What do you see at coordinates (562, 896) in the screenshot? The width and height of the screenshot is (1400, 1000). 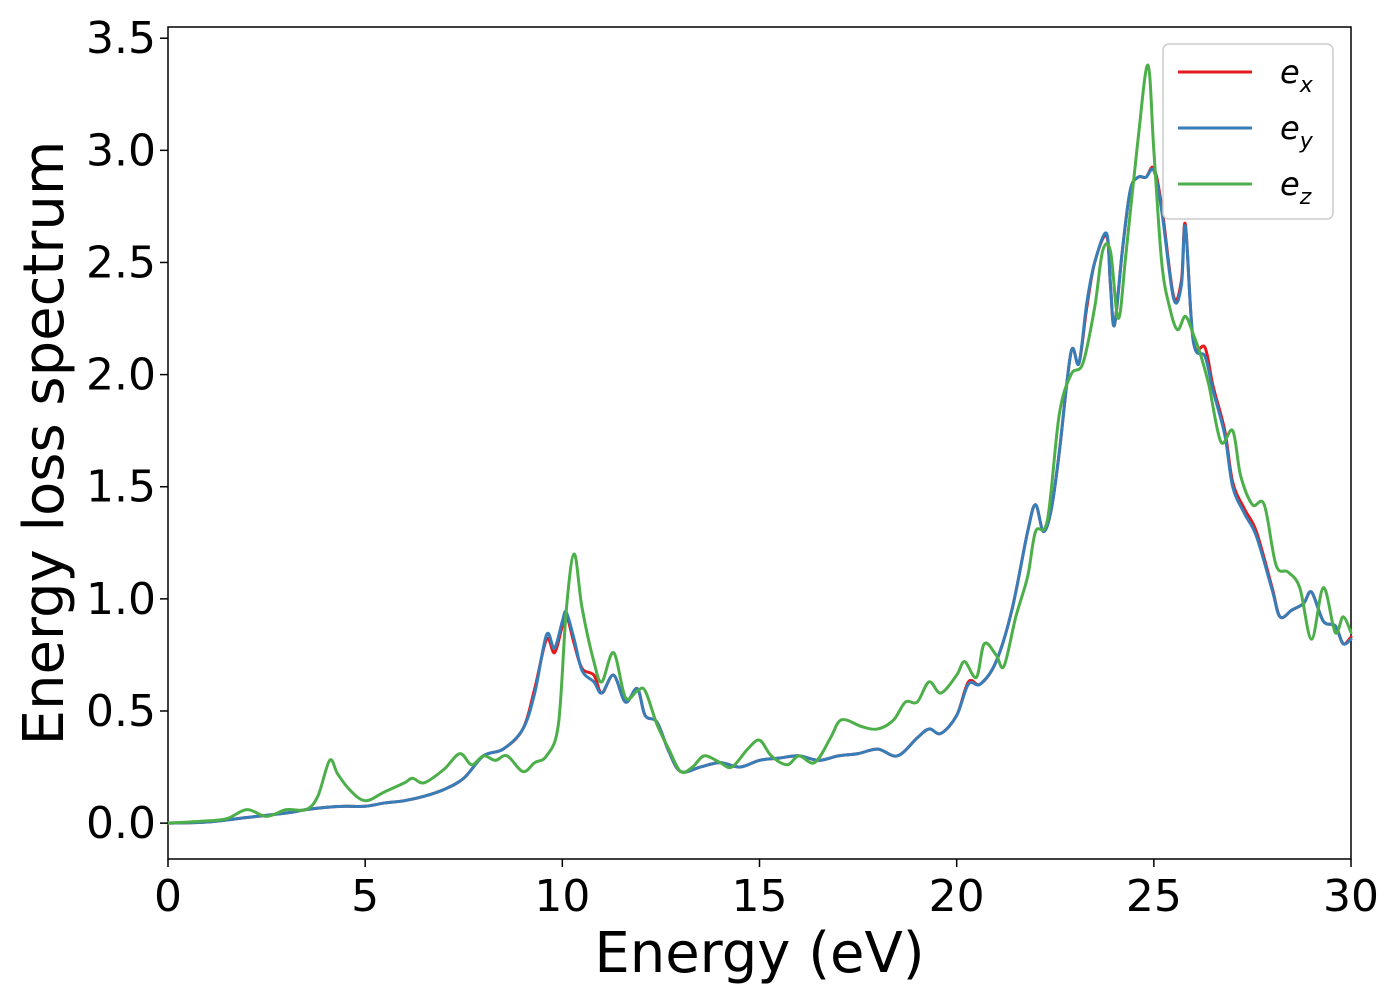 I see `x-tick-label: 10` at bounding box center [562, 896].